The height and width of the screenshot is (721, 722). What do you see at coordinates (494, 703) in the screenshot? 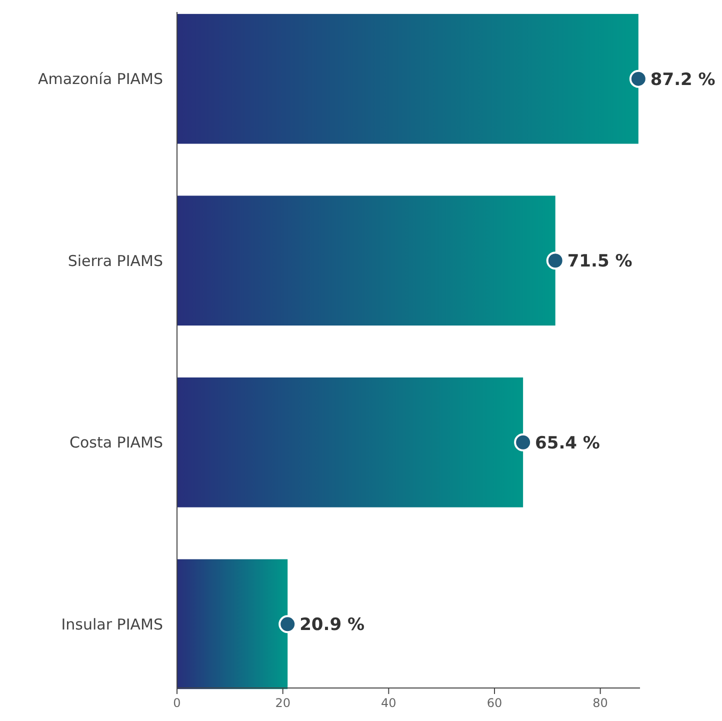
I see `x-tick-label: 60` at bounding box center [494, 703].